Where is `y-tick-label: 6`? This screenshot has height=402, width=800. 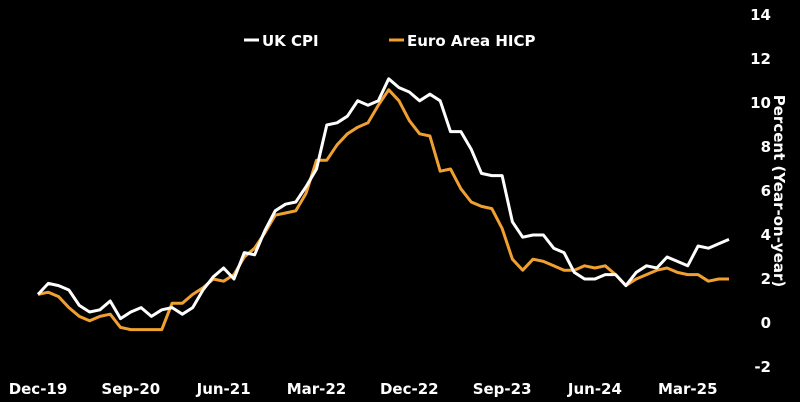 y-tick-label: 6 is located at coordinates (766, 191).